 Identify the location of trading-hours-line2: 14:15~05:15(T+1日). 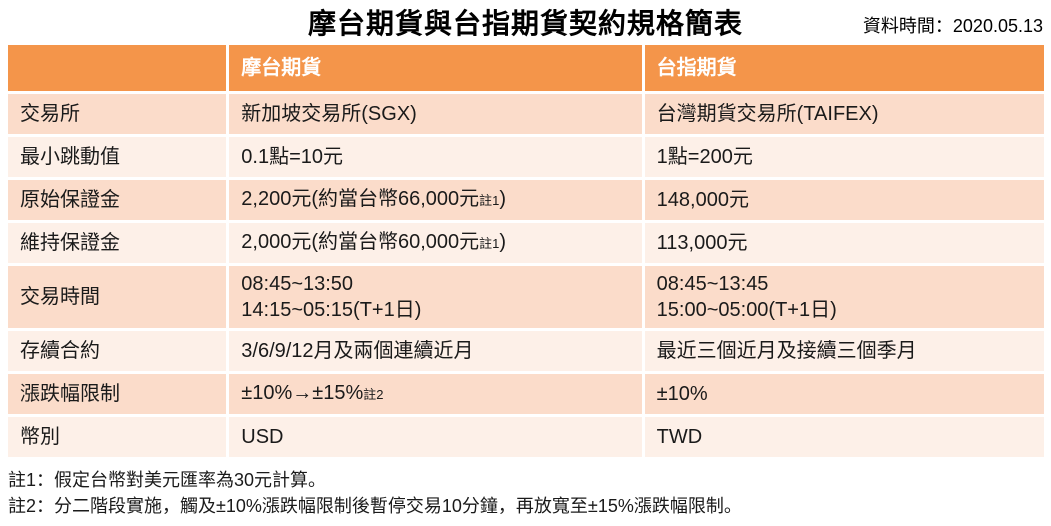
(331, 310).